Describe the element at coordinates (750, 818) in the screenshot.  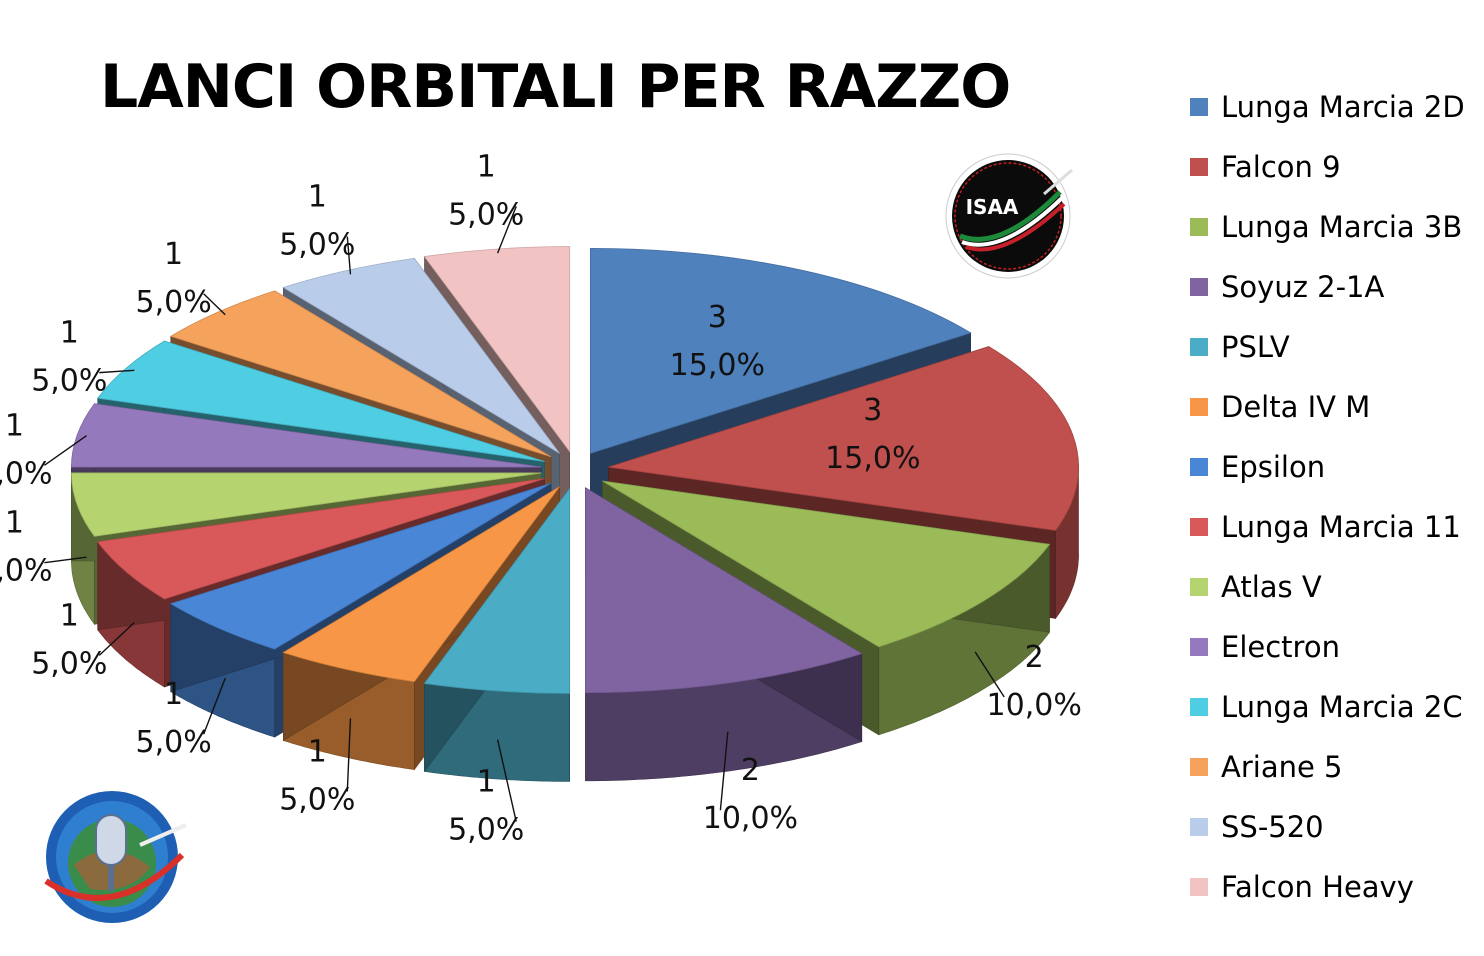
I see `data-label-3-1: 10,0%` at that location.